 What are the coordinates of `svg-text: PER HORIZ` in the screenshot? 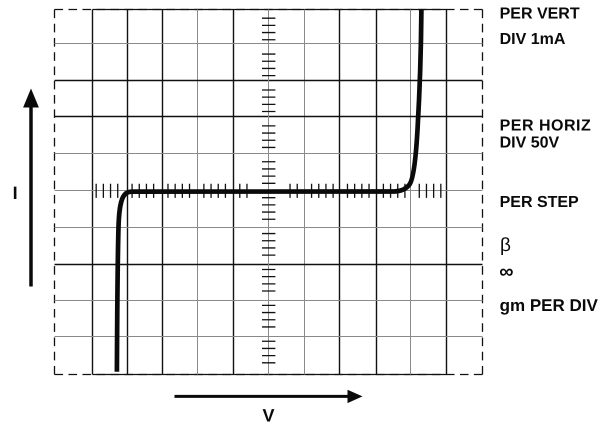 It's located at (546, 125).